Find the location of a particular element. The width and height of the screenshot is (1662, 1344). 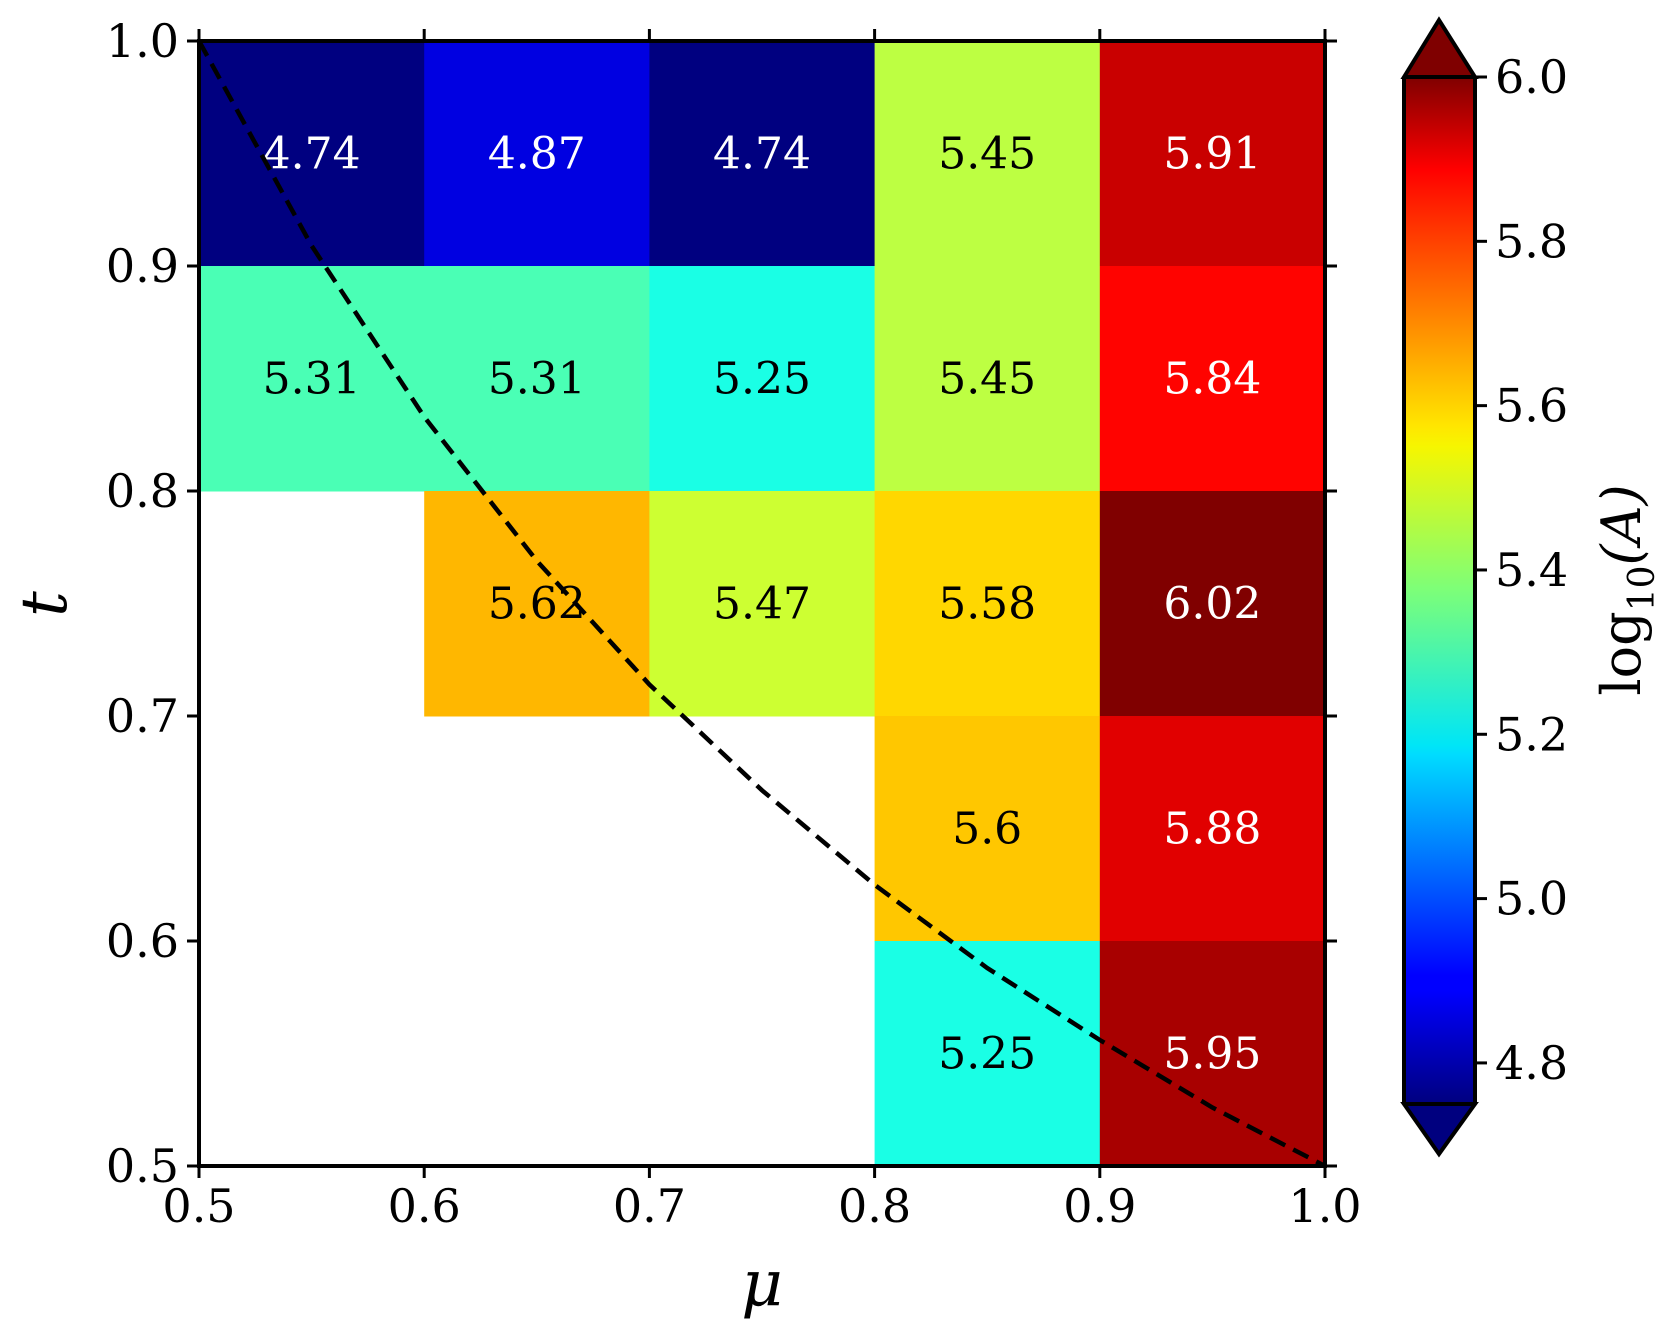

cell-value-label: 6.02 is located at coordinates (1212, 604).